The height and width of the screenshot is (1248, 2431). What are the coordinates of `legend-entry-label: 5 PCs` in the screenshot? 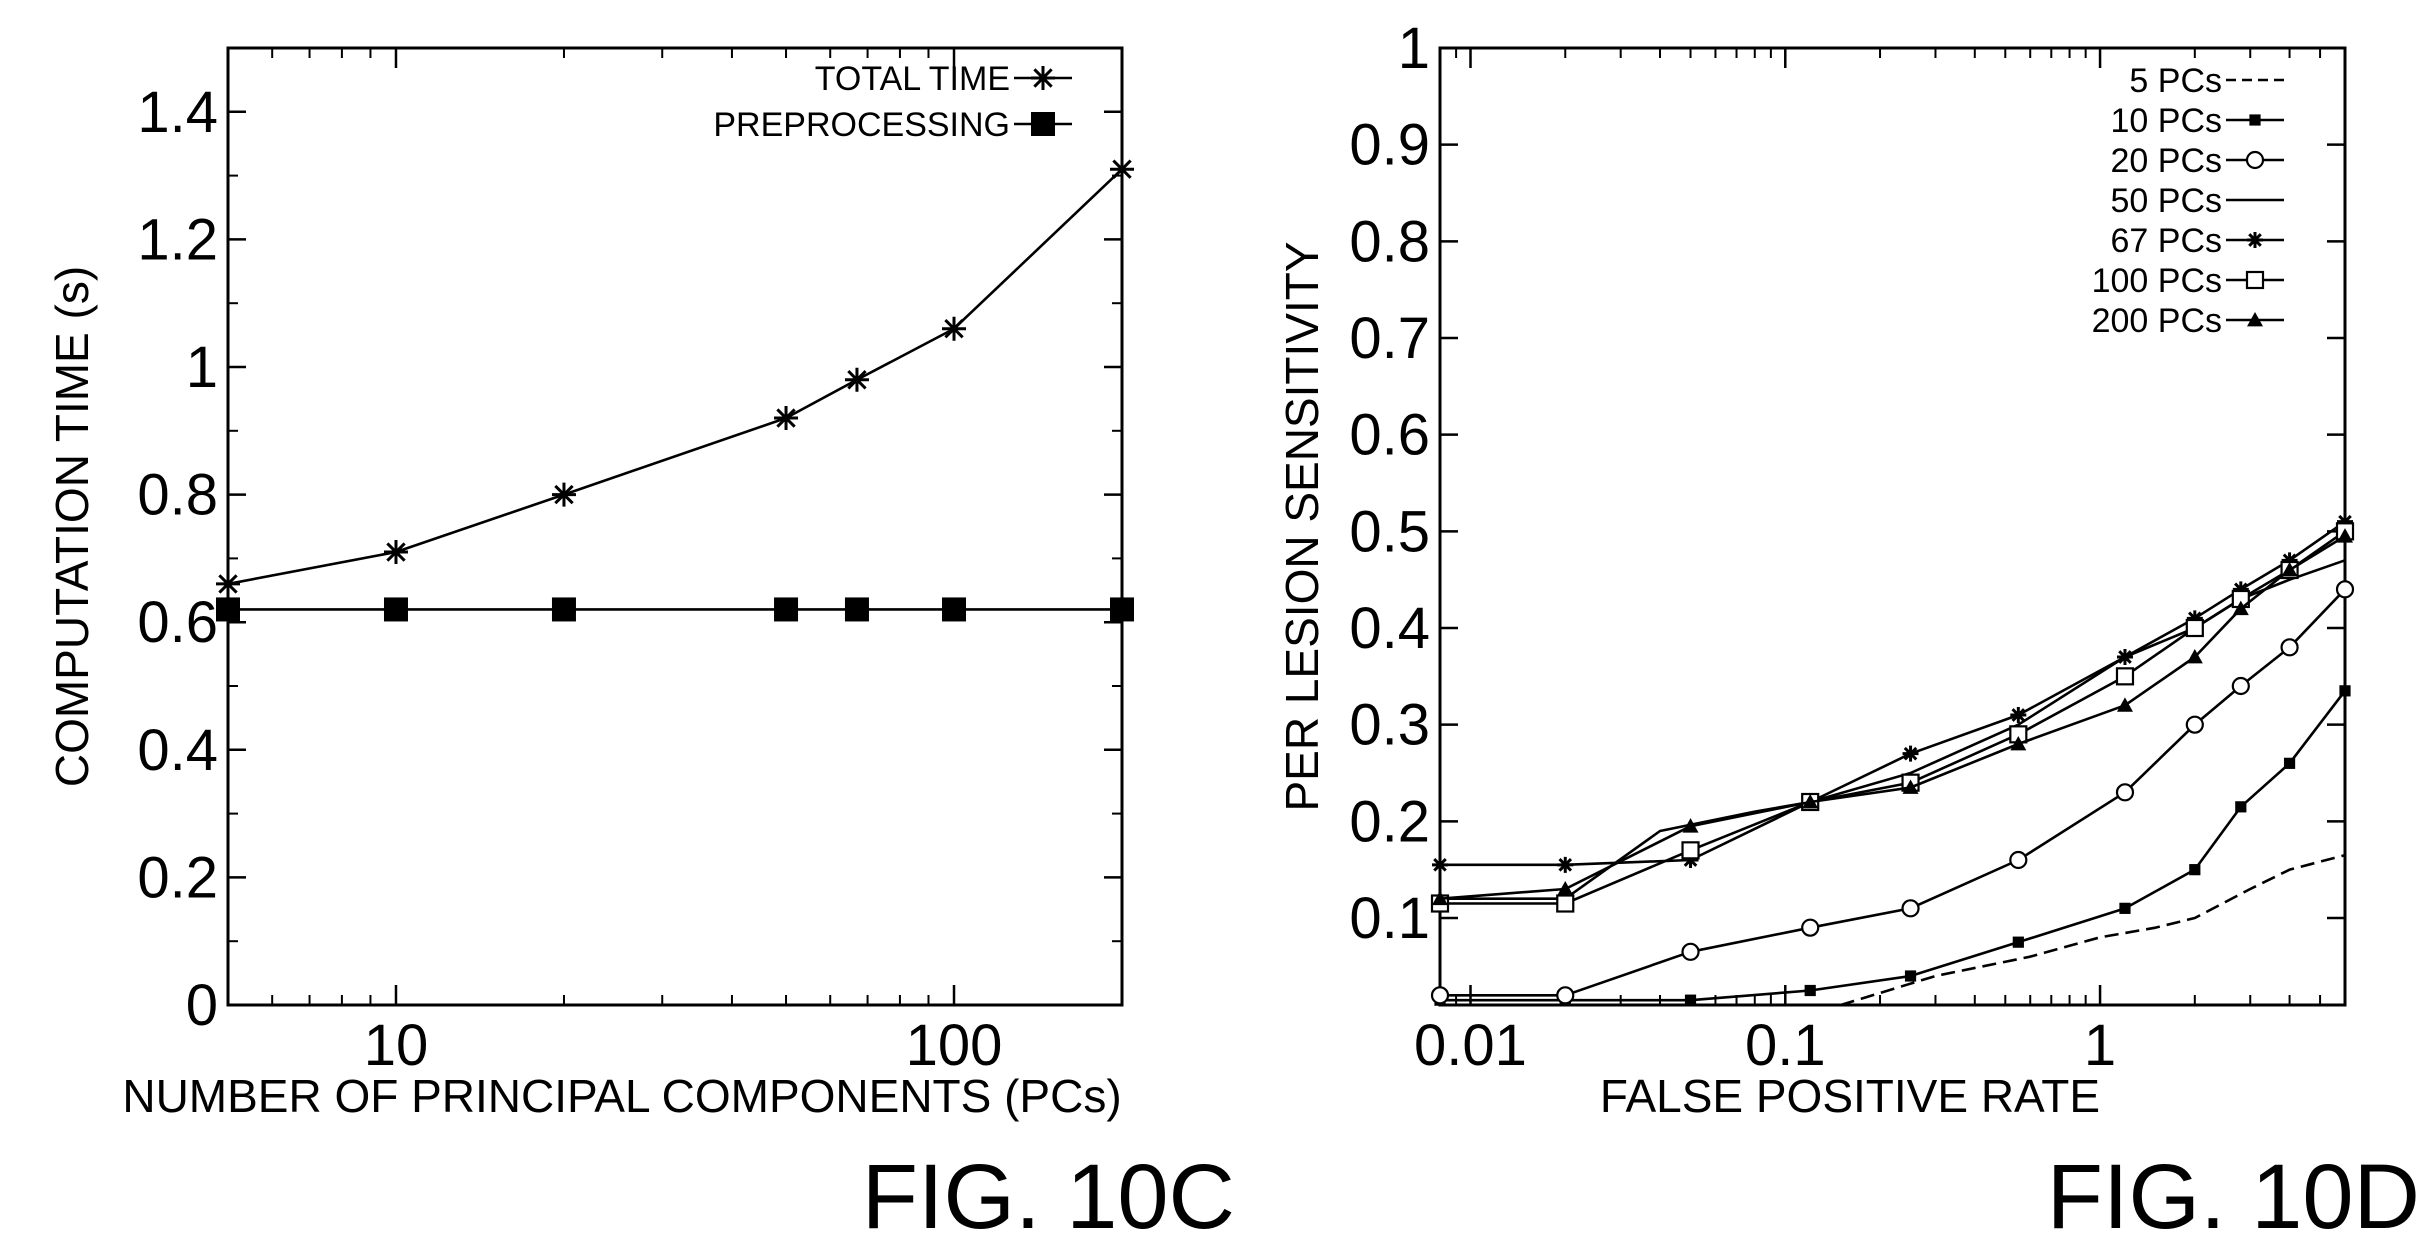 It's located at (2175, 81).